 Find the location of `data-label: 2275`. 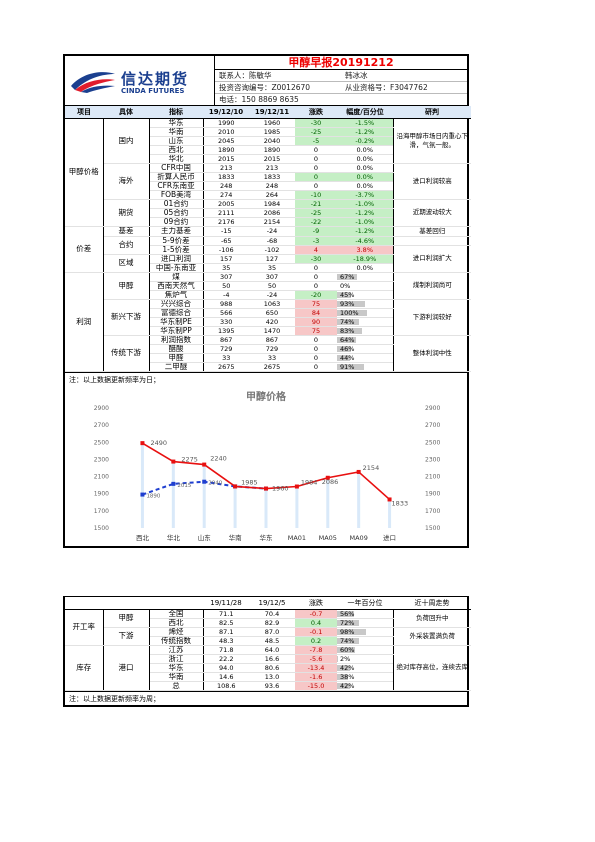

data-label: 2275 is located at coordinates (189, 459).